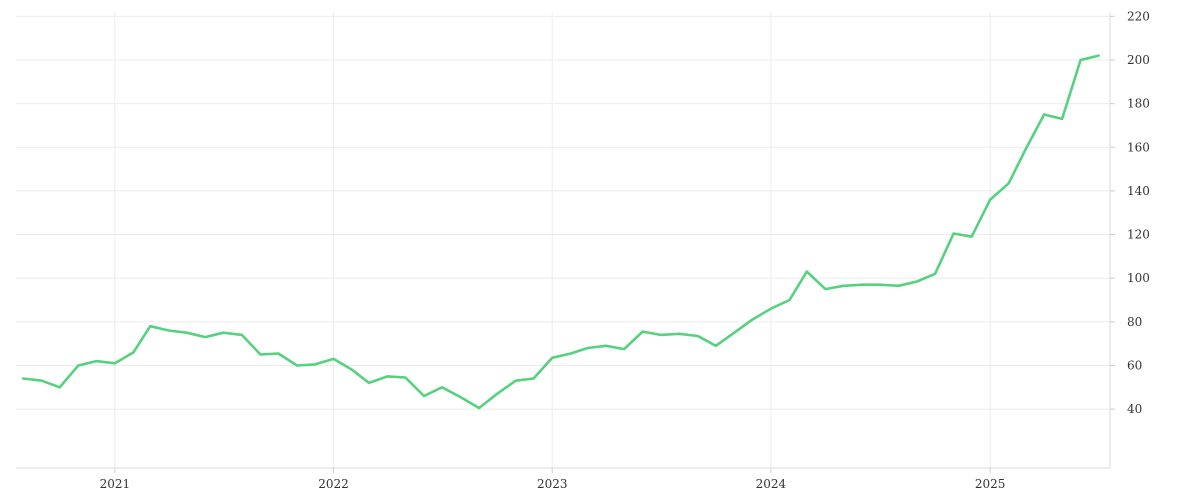  What do you see at coordinates (1138, 147) in the screenshot?
I see `y-tick-label: 160` at bounding box center [1138, 147].